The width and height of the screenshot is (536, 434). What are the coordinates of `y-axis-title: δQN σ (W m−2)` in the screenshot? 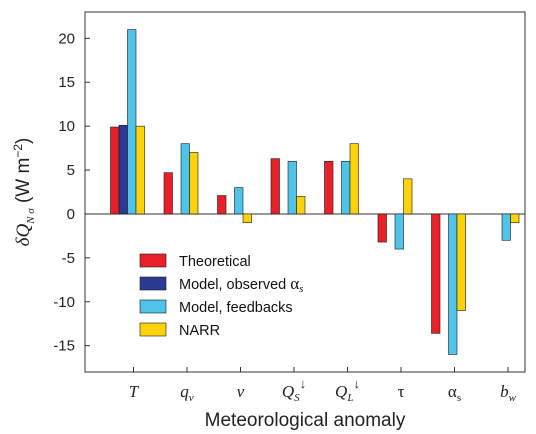 It's located at (24, 192).